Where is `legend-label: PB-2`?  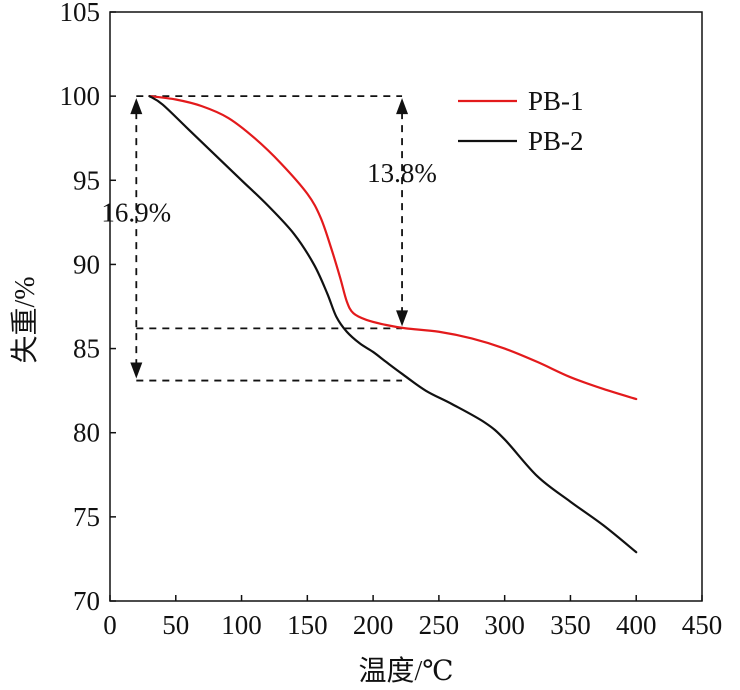
legend-label: PB-2 is located at coordinates (556, 141).